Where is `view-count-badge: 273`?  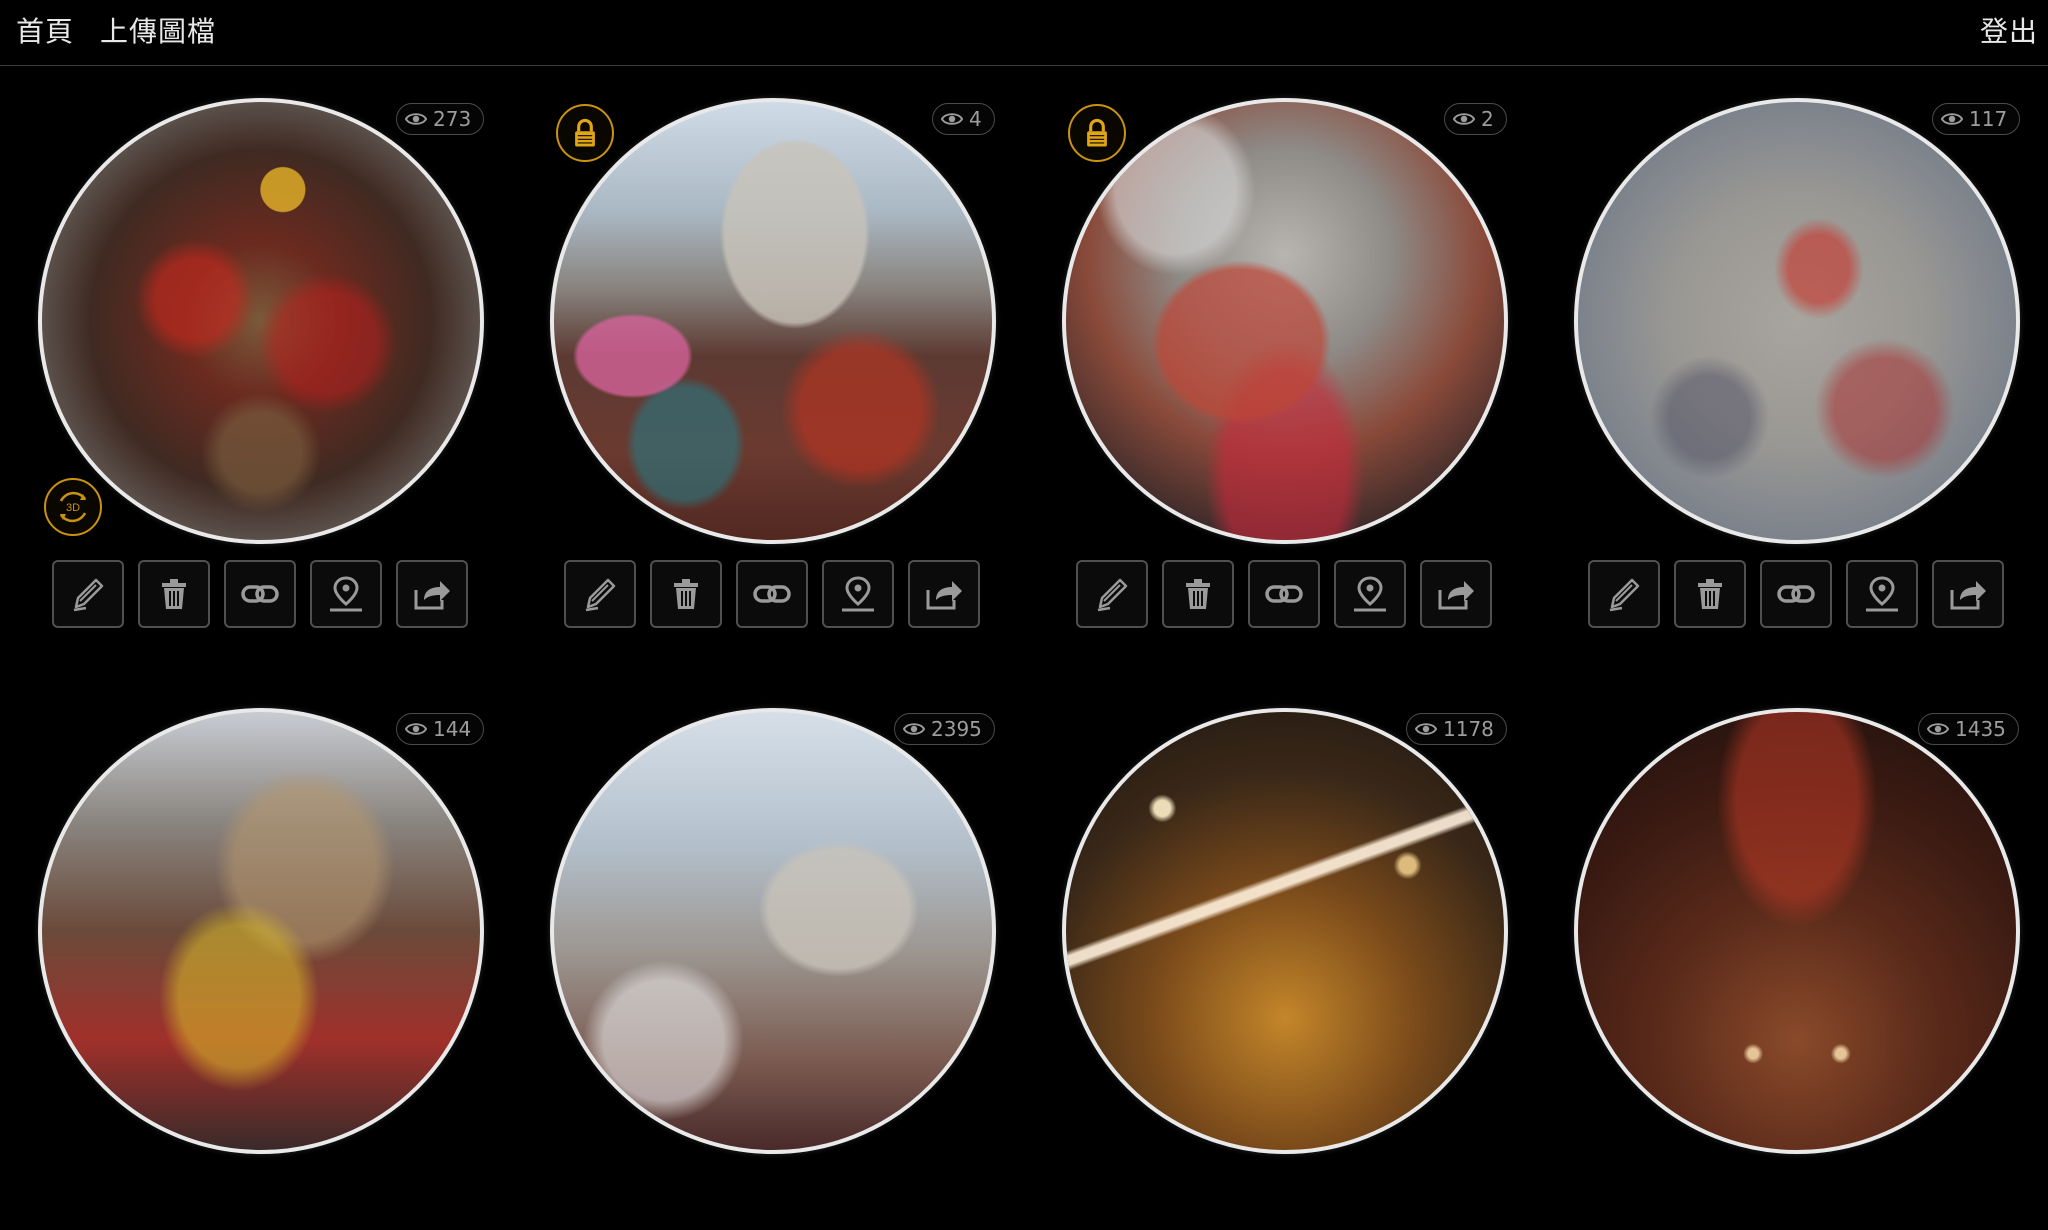
view-count-badge: 273 is located at coordinates (440, 119).